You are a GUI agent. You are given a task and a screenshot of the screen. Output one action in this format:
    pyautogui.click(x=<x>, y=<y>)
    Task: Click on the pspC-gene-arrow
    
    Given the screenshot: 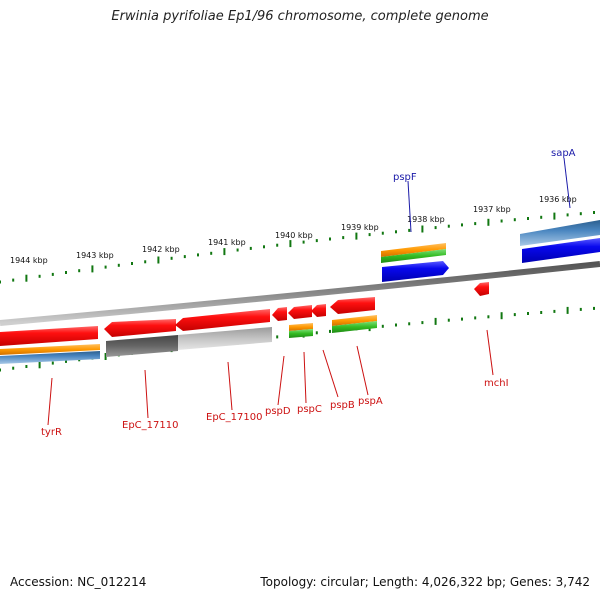 What is the action you would take?
    pyautogui.click(x=300, y=312)
    